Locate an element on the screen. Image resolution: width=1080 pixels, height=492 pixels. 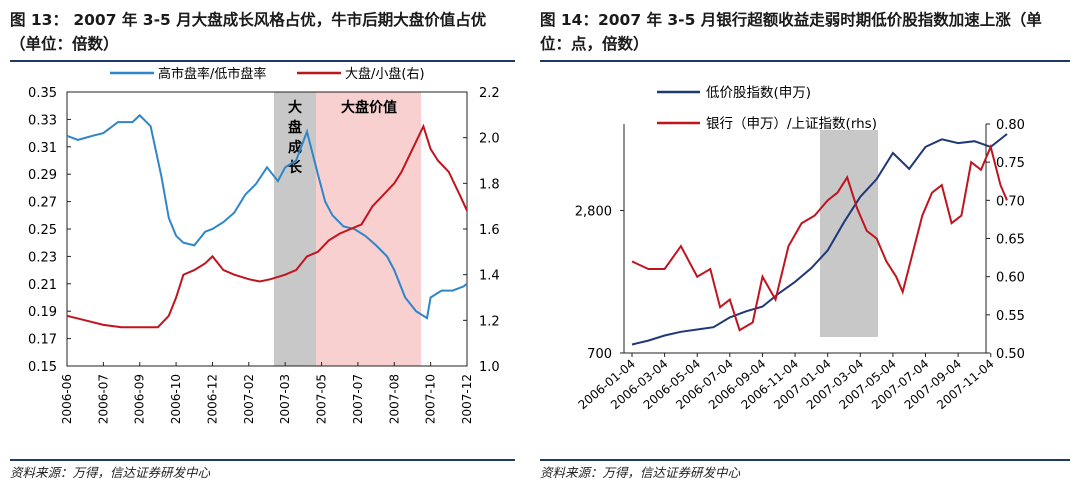
shaded-label: 大盘价值 is located at coordinates (369, 107).